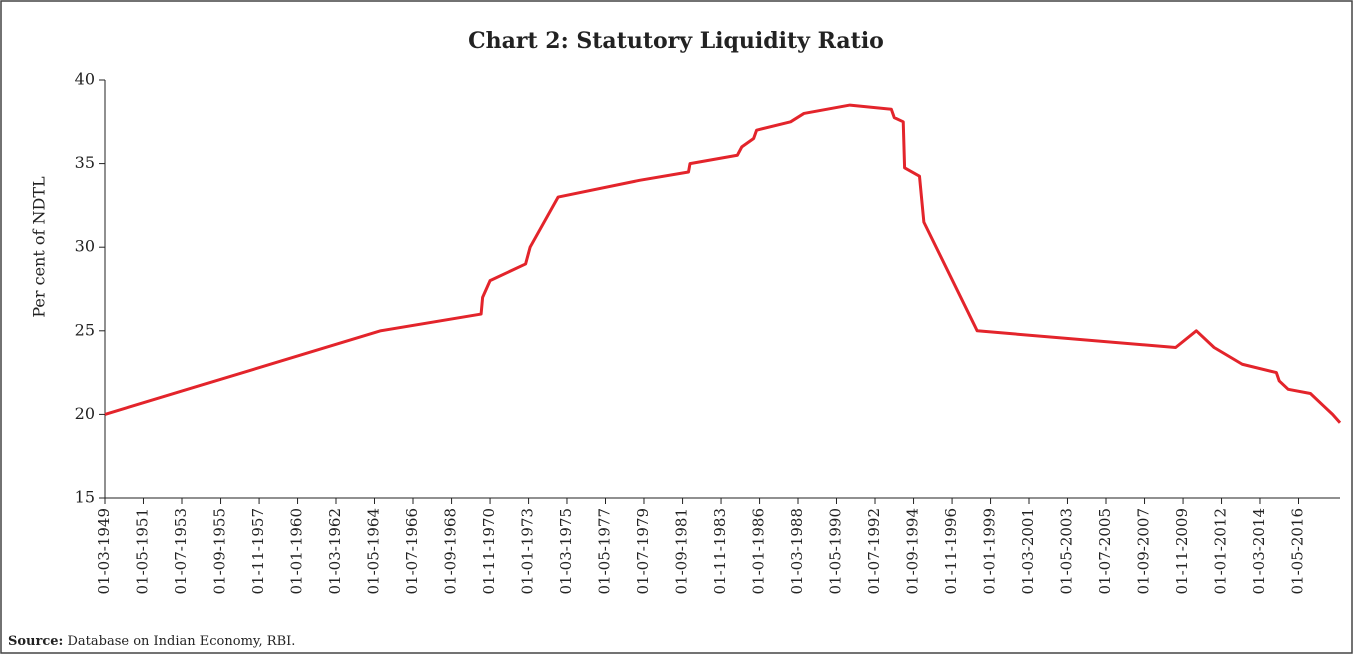 This screenshot has width=1353, height=654. I want to click on y-tick-label: 30, so click(85, 246).